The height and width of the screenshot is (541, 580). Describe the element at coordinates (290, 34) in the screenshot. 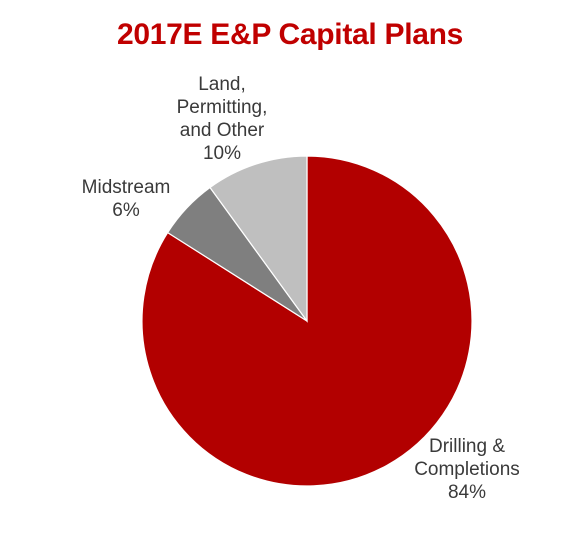

I see `chart-title: 2017E E&P Capital Plans` at that location.